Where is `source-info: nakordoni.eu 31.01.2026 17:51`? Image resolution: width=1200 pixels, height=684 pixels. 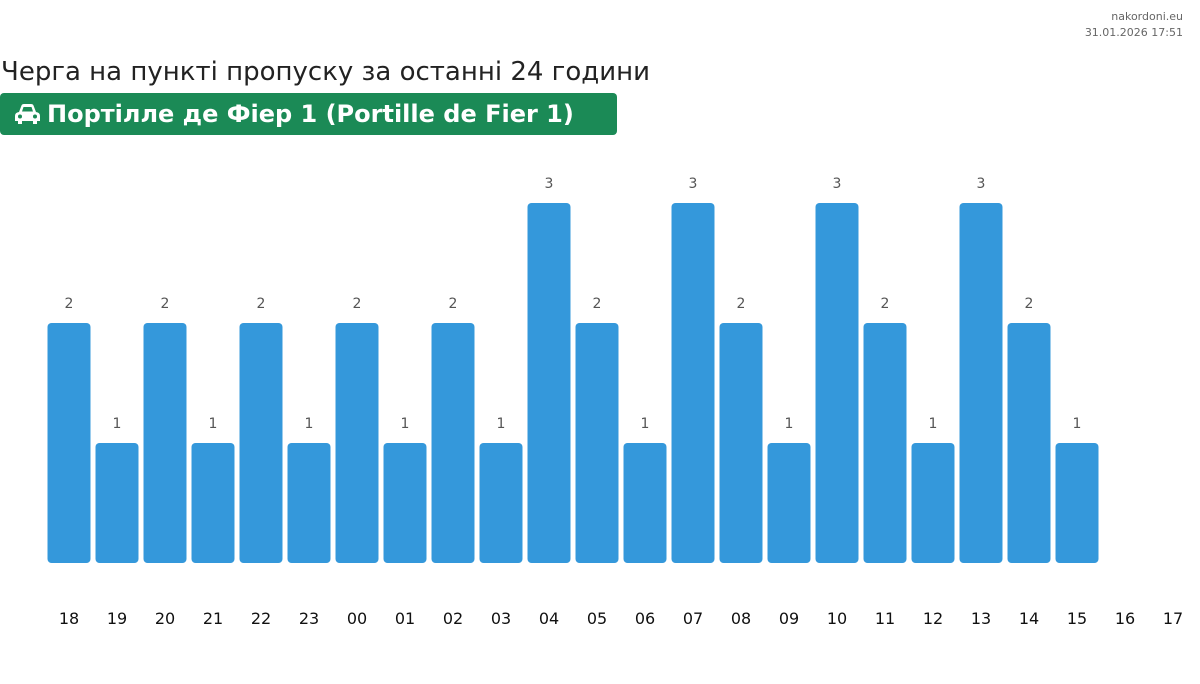 source-info: nakordoni.eu 31.01.2026 17:51 is located at coordinates (1134, 25).